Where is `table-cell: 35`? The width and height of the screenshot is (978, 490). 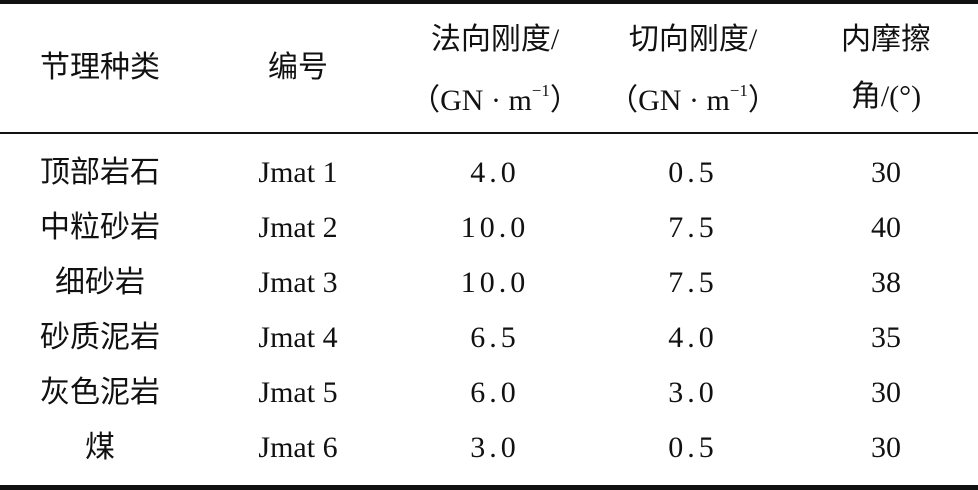 table-cell: 35 is located at coordinates (886, 337).